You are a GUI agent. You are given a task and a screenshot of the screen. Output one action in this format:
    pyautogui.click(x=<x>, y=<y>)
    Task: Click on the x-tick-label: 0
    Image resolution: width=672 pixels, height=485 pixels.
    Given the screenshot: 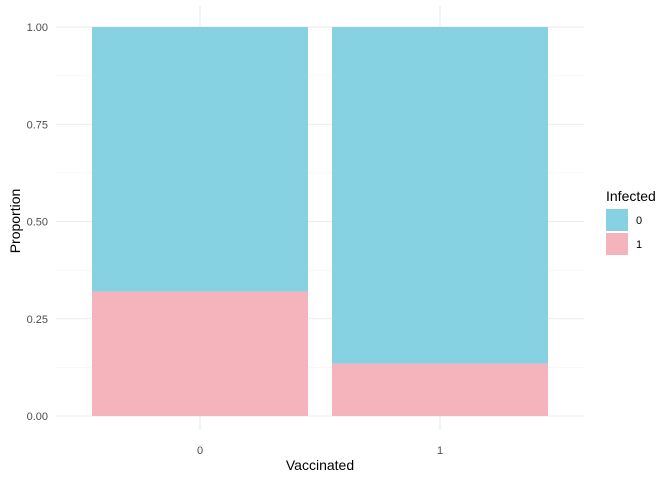 What is the action you would take?
    pyautogui.click(x=200, y=451)
    